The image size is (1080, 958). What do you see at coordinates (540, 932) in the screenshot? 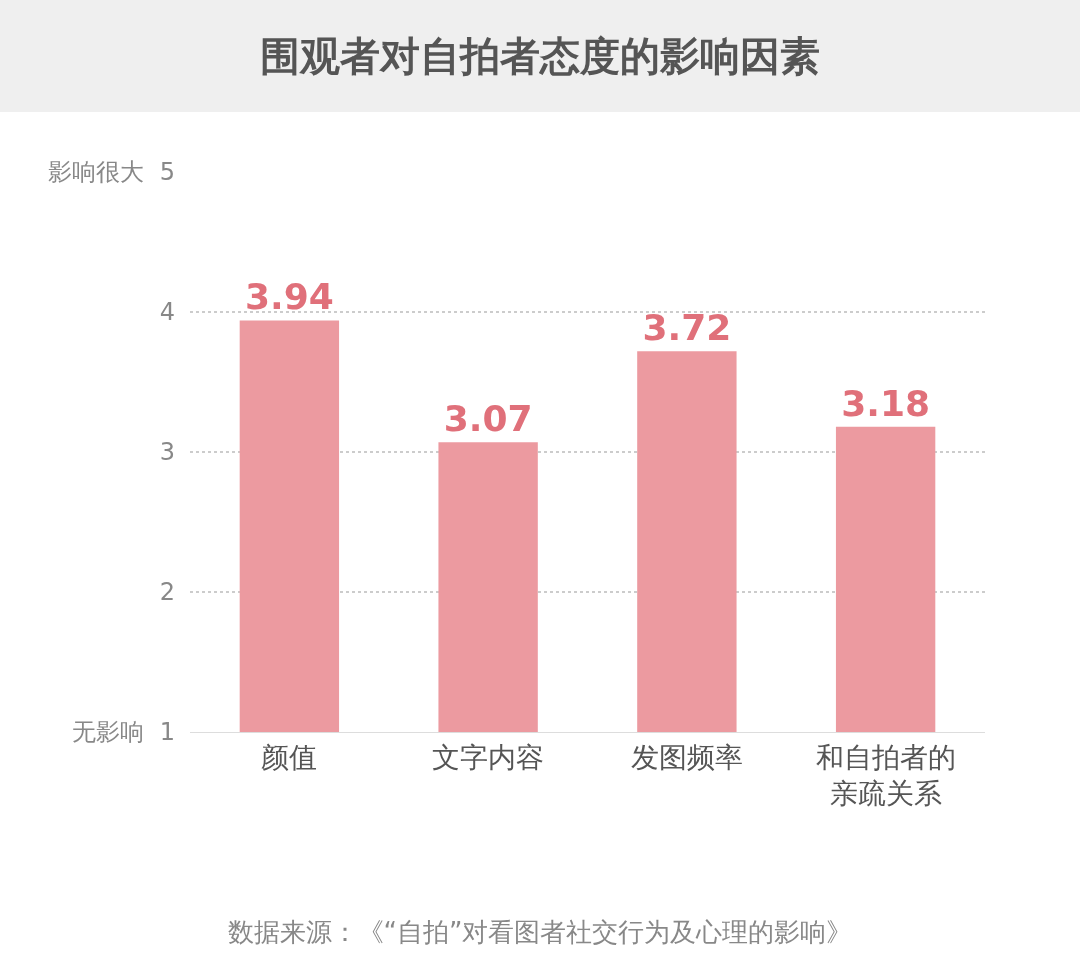
I see `source-note: 数据来源：《“自拍”对看图者社交行为及心理的影响》` at bounding box center [540, 932].